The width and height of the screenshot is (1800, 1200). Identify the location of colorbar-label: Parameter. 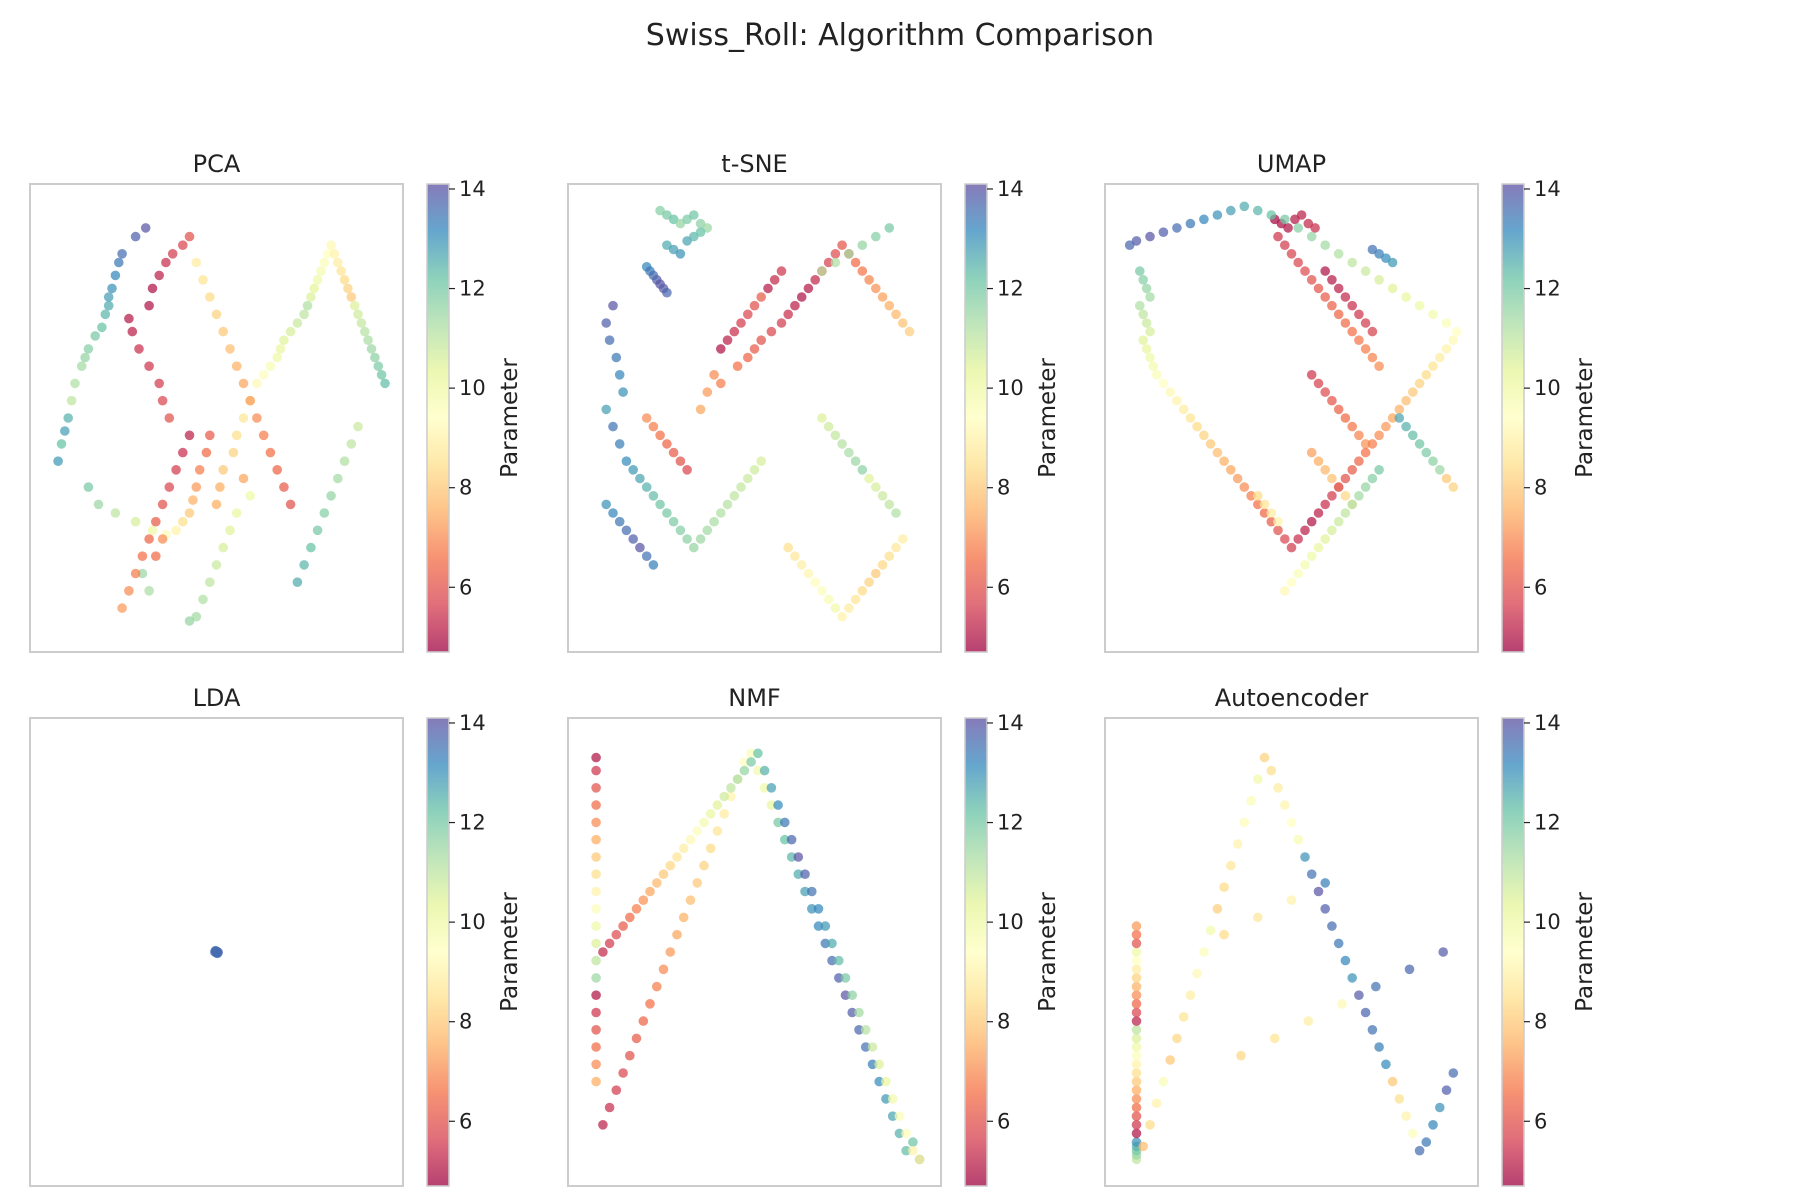
(510, 418).